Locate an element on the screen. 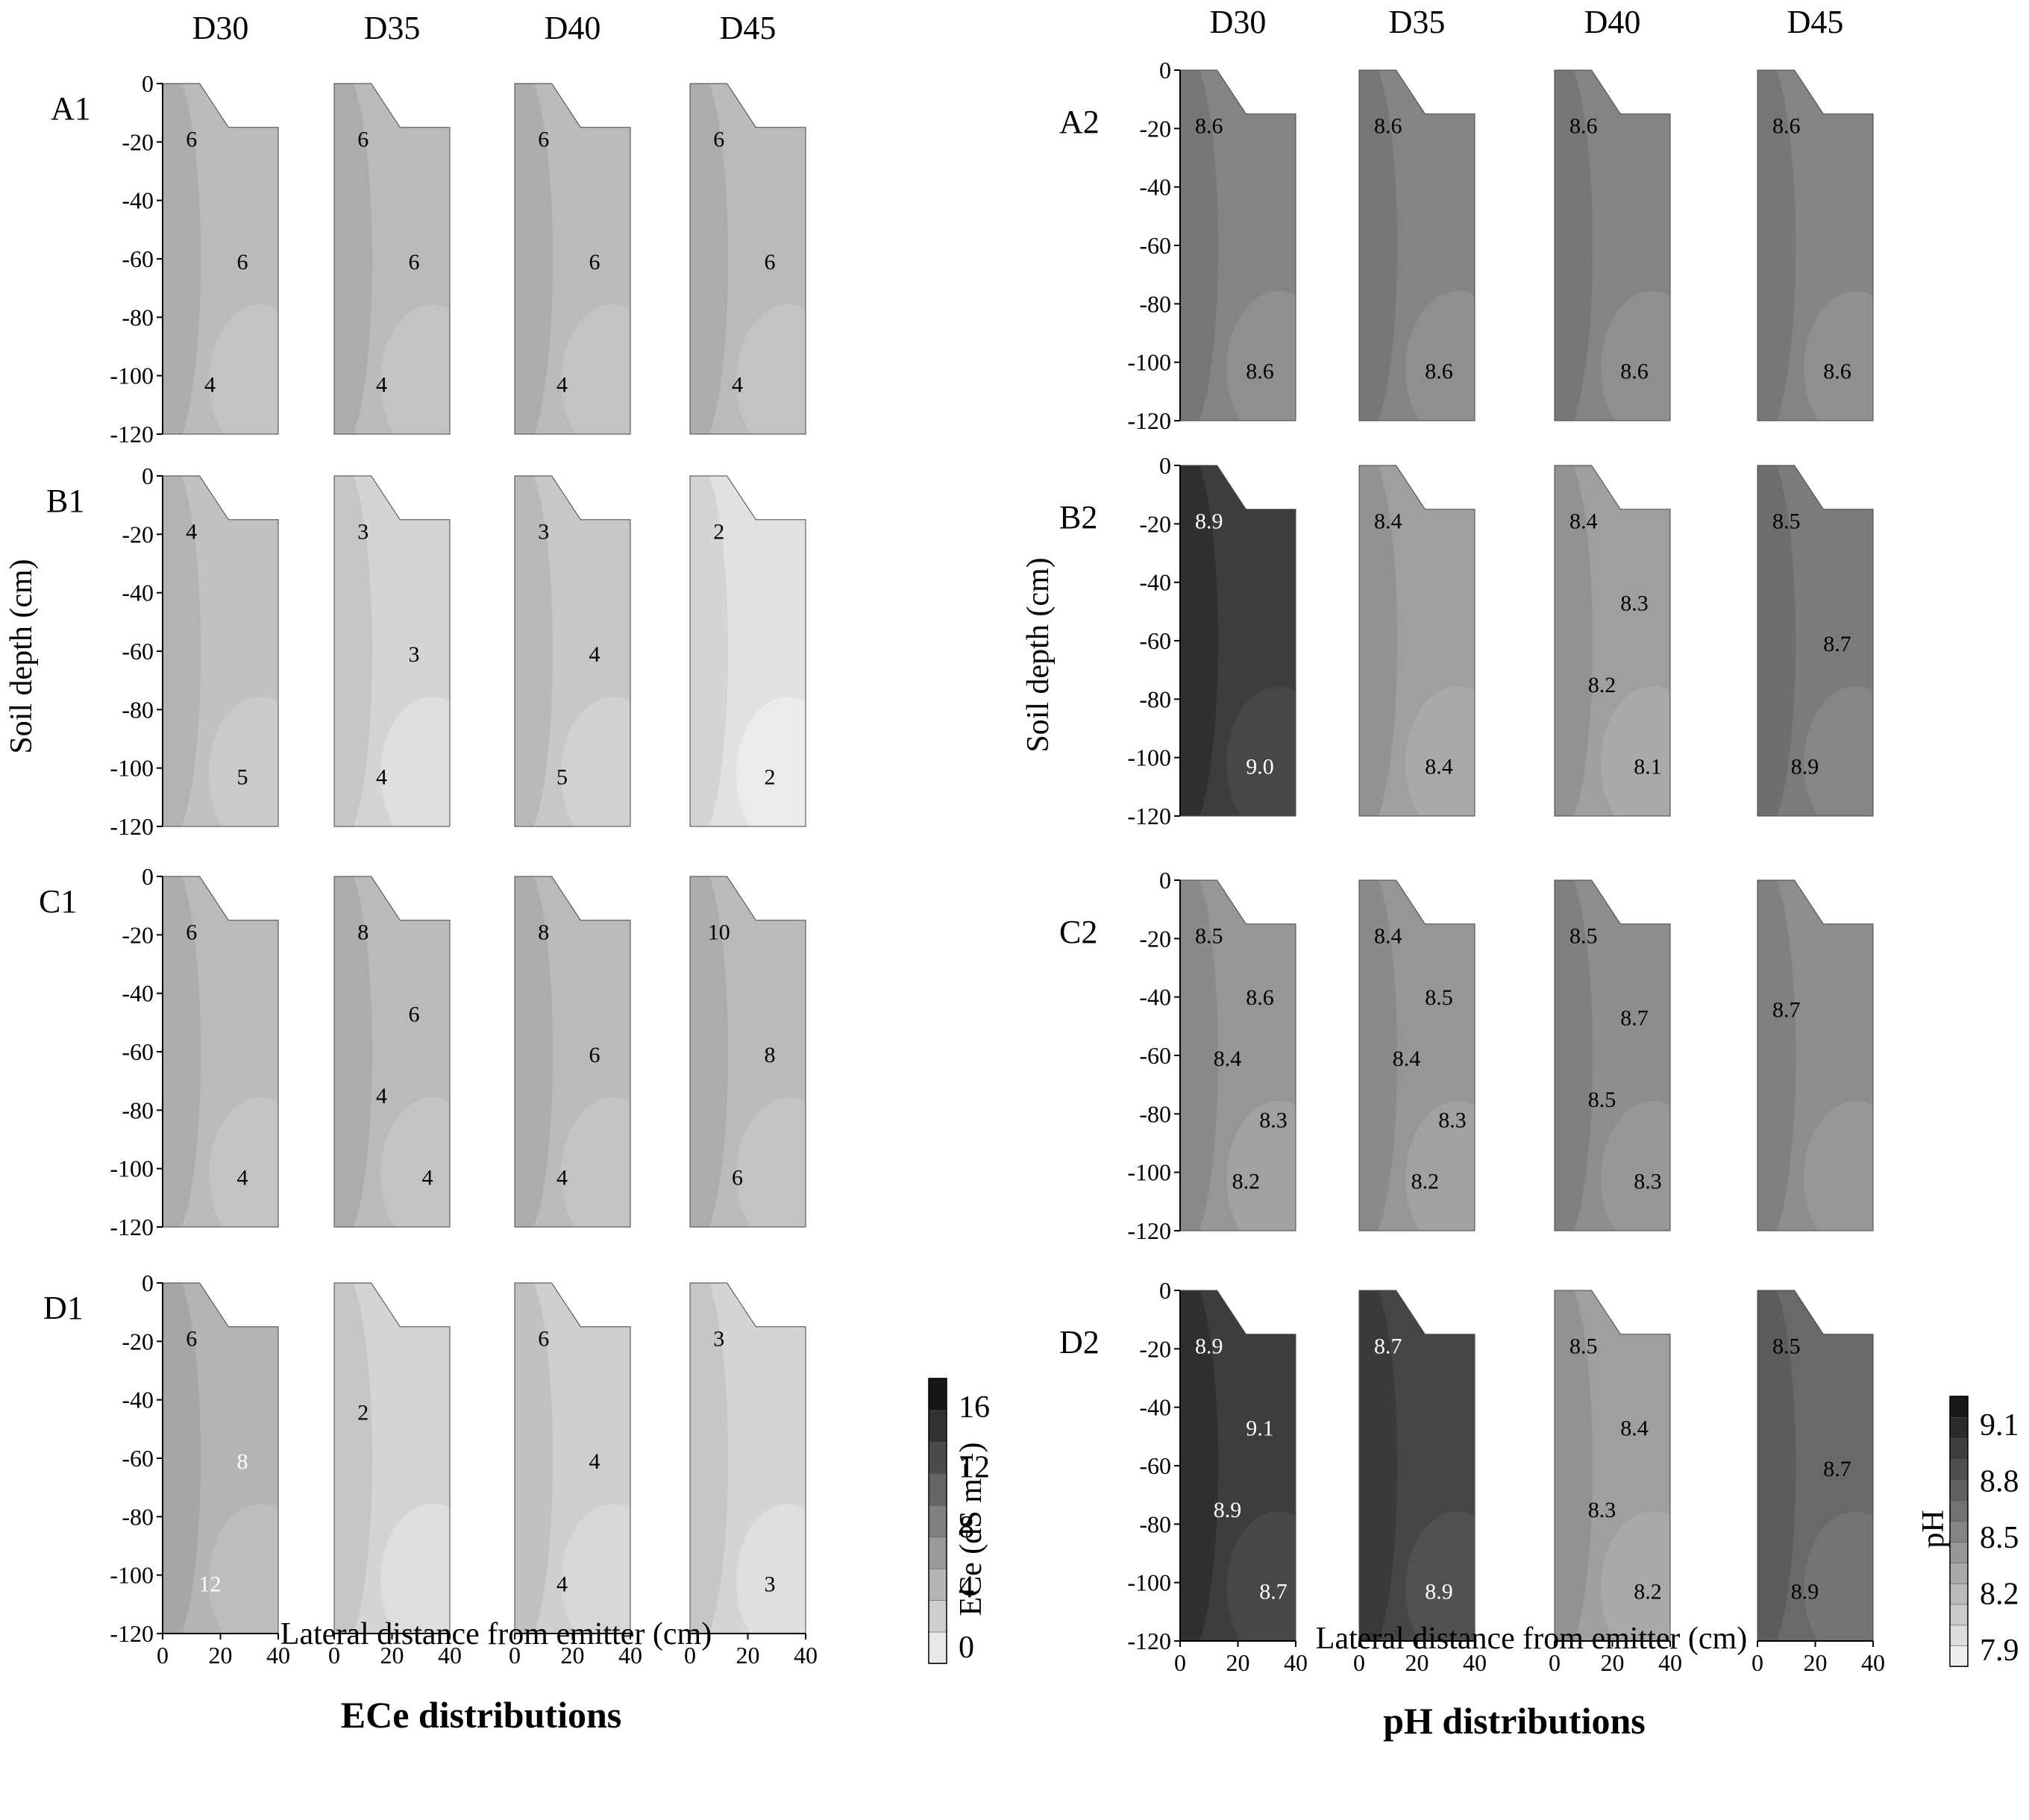  contour-label: 2 is located at coordinates (769, 777).